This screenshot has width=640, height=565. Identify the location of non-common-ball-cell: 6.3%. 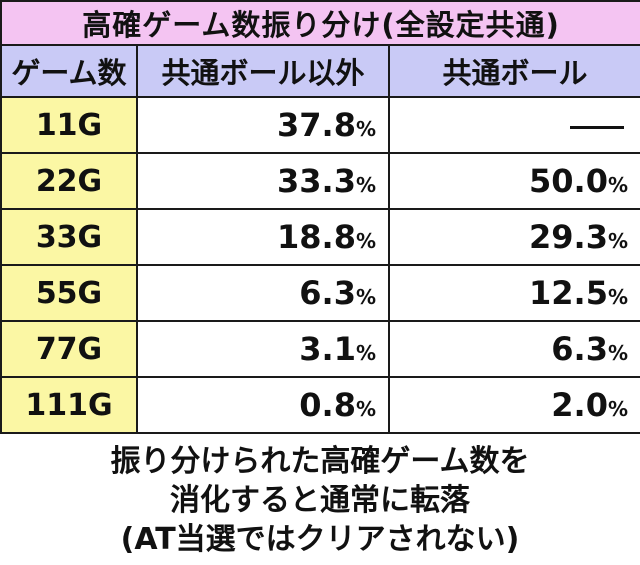
(263, 293).